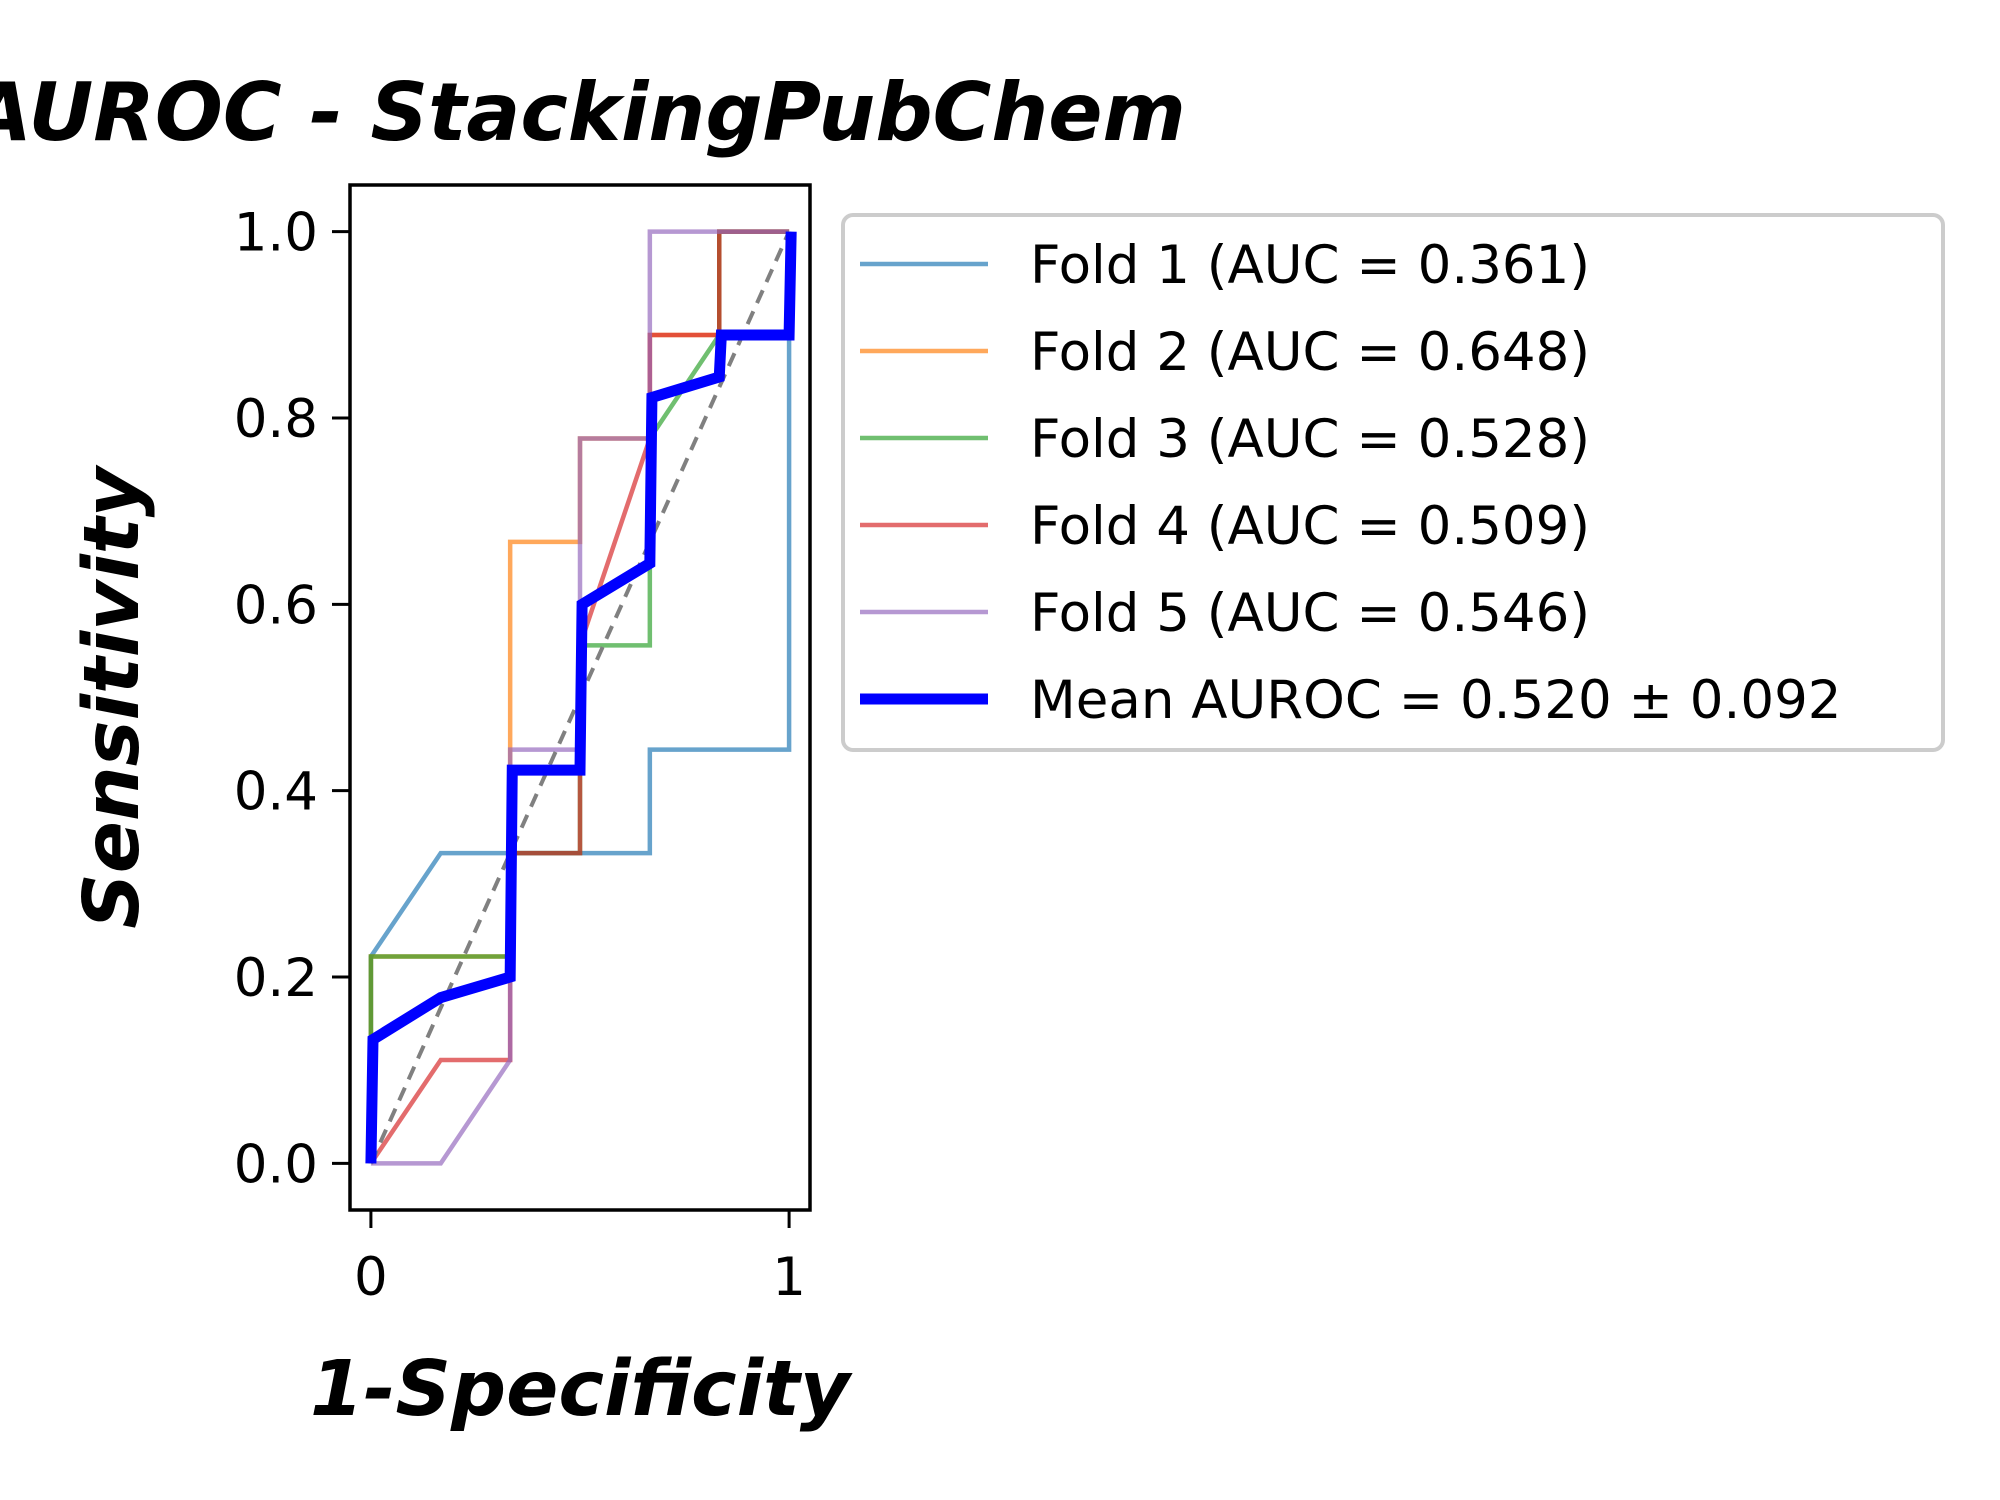 Image resolution: width=2000 pixels, height=1500 pixels. I want to click on y-axis-label: Sensitivity, so click(112, 696).